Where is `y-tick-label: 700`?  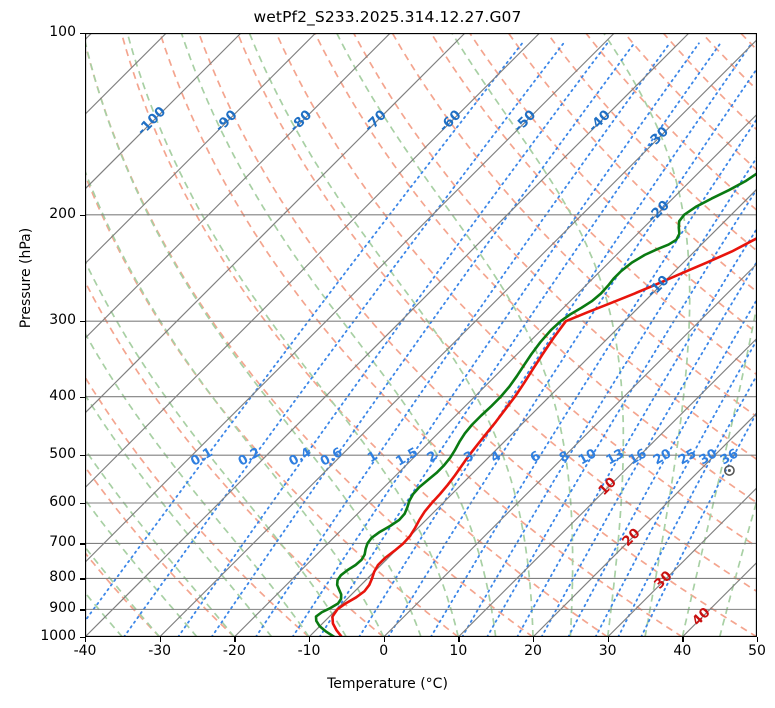
y-tick-label: 700 is located at coordinates (62, 542).